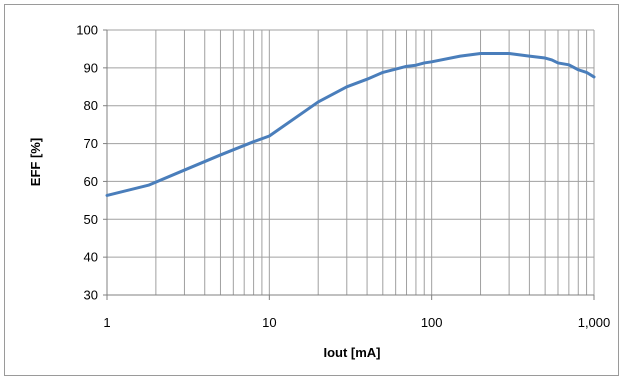 Image resolution: width=625 pixels, height=381 pixels. I want to click on x-tick-label: 100, so click(432, 322).